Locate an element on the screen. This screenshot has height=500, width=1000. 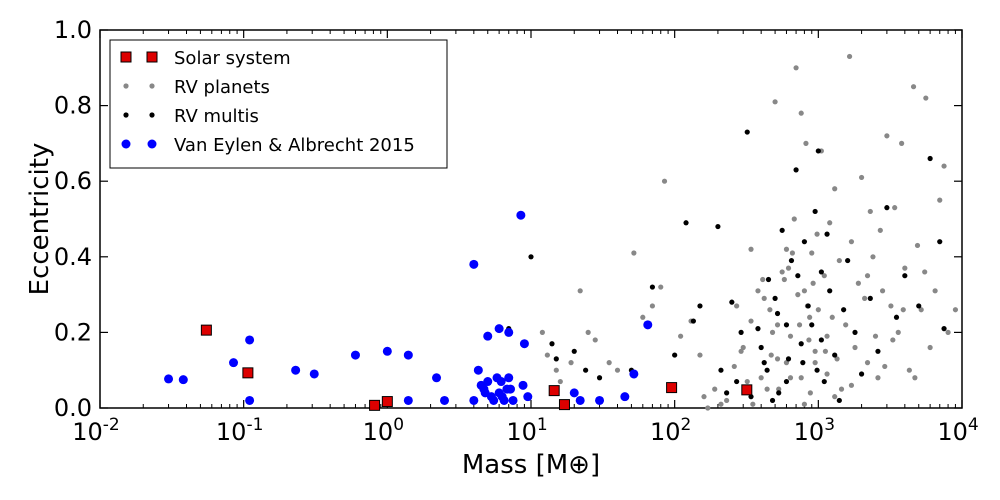
legend-marker is located at coordinates (152, 144).